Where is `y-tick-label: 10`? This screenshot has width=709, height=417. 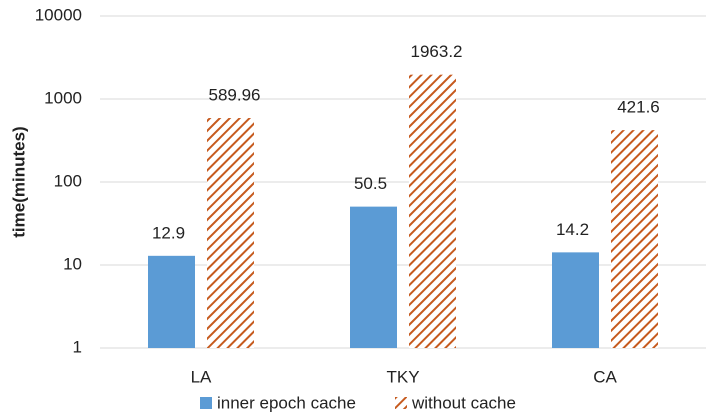 y-tick-label: 10 is located at coordinates (72, 263).